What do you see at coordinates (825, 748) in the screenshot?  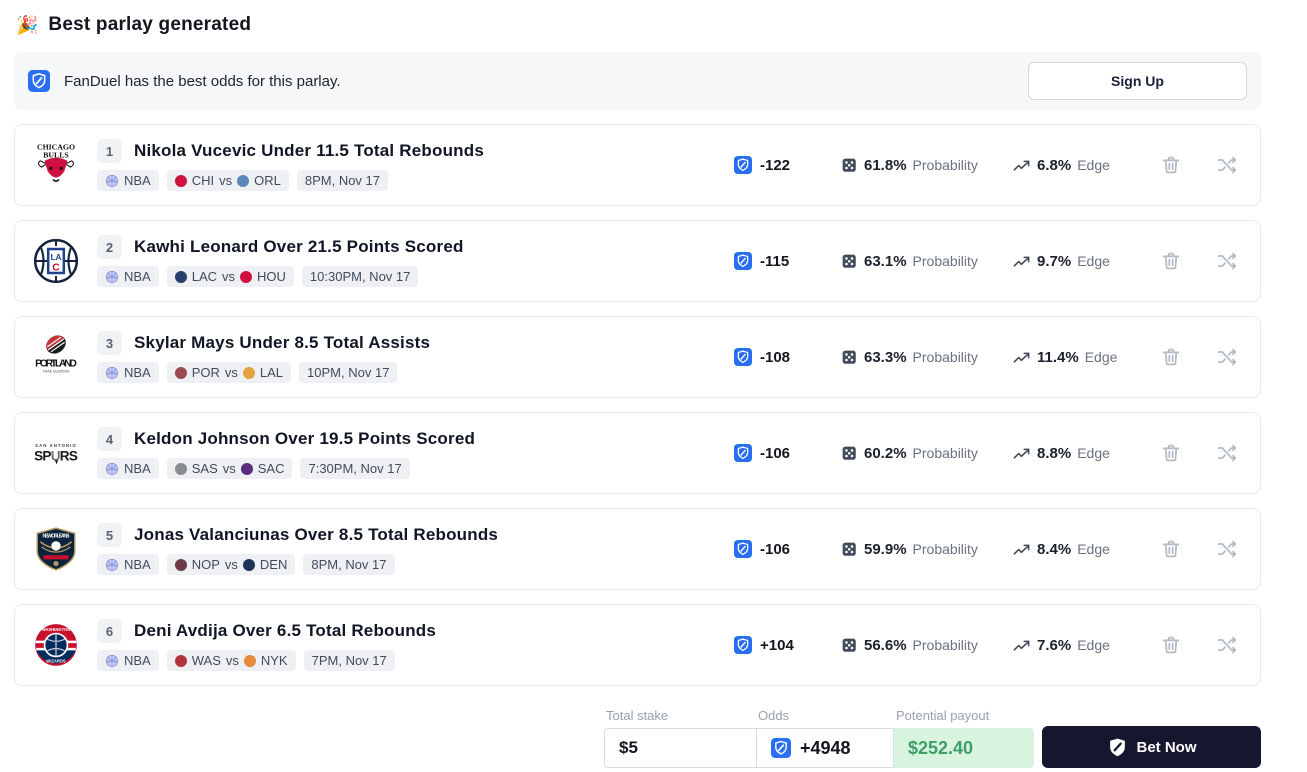 I see `total-odds-box: +4948` at bounding box center [825, 748].